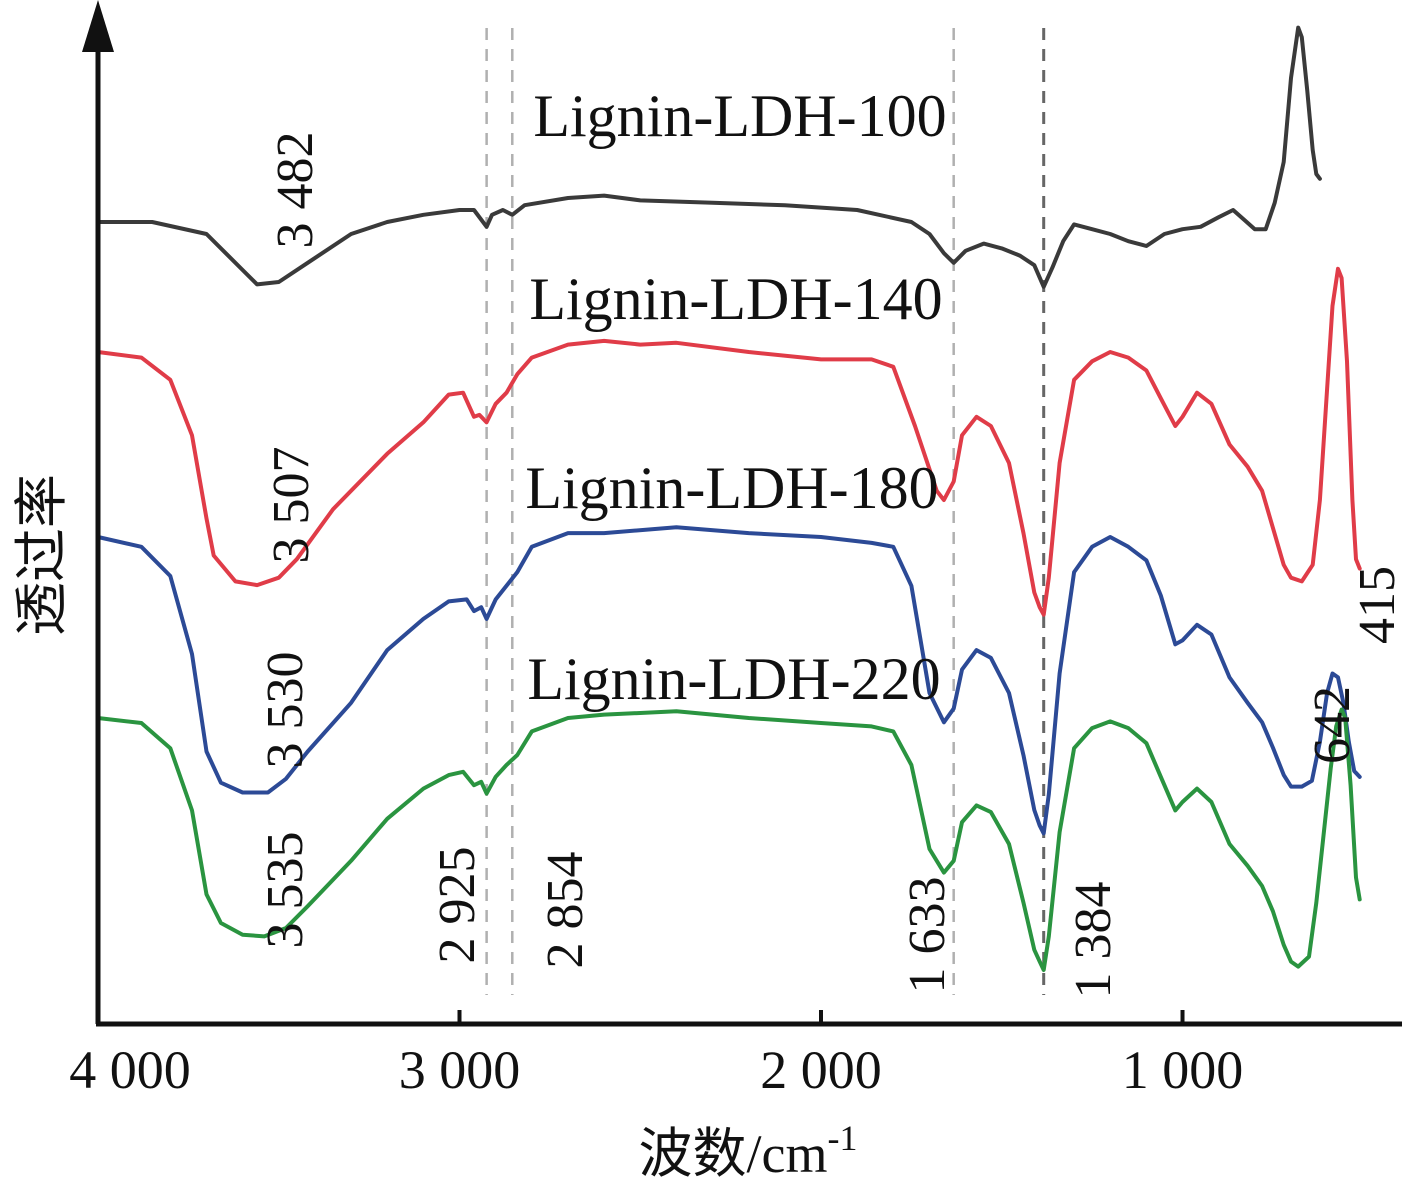  What do you see at coordinates (460, 1070) in the screenshot?
I see `x-tick-label: 3 000` at bounding box center [460, 1070].